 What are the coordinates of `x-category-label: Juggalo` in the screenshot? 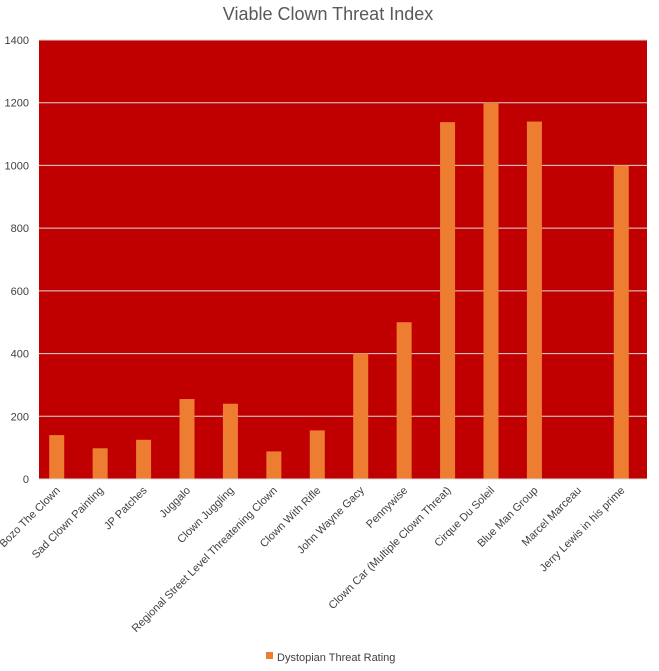 It's located at (175, 503).